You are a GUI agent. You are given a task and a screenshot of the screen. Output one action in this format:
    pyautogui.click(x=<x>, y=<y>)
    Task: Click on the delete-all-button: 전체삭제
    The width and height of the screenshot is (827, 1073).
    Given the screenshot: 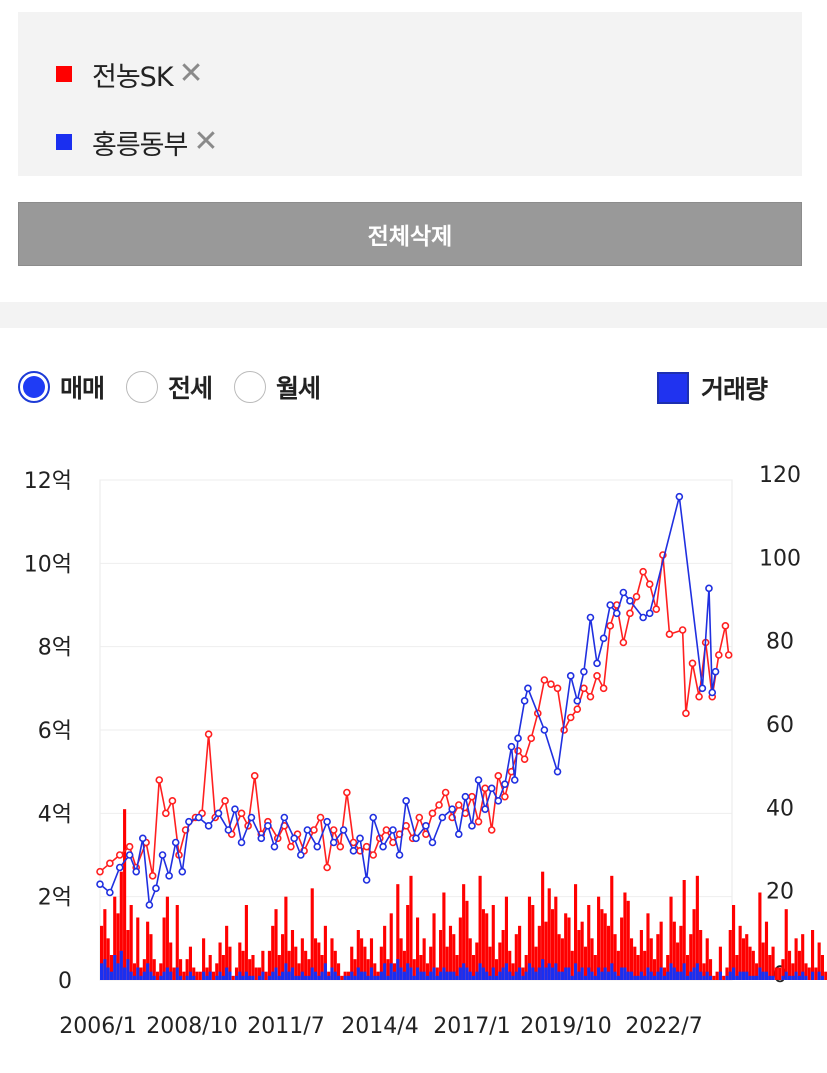 What is the action you would take?
    pyautogui.click(x=410, y=234)
    